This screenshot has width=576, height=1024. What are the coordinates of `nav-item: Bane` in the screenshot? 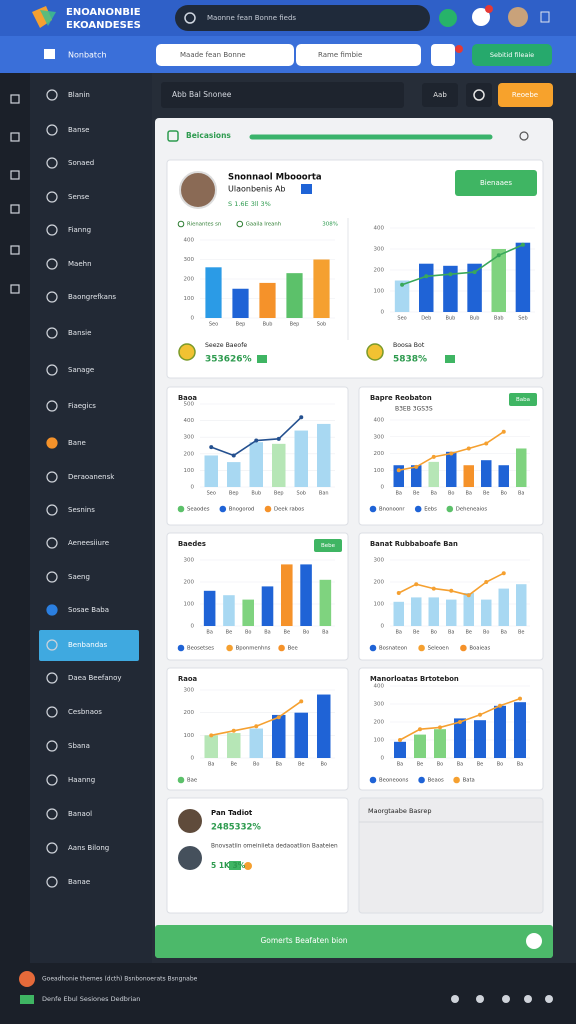 It's located at (77, 443).